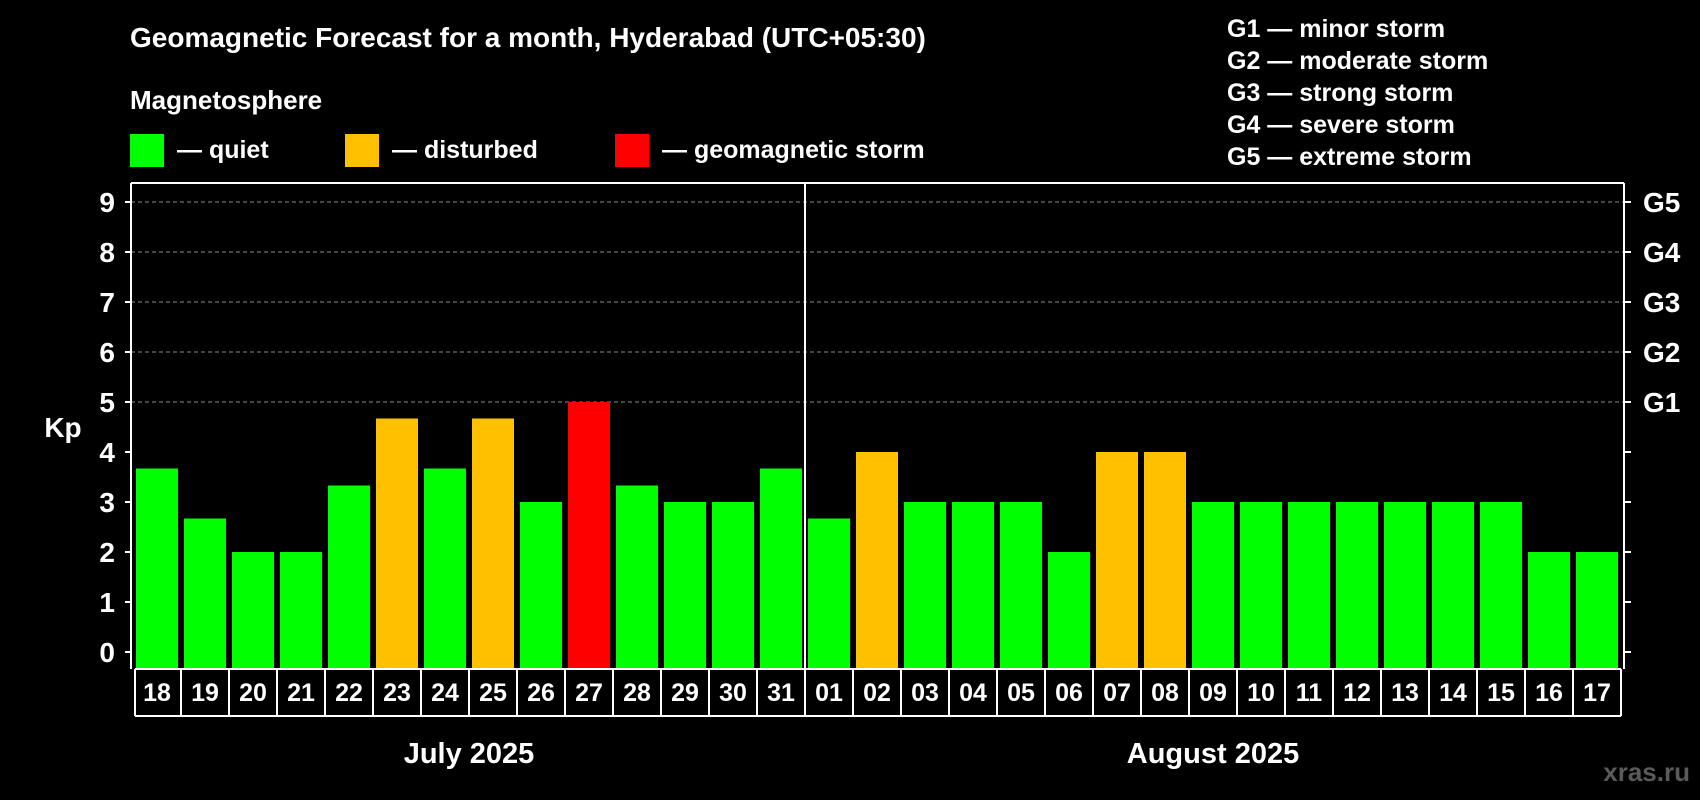 The width and height of the screenshot is (1700, 800). Describe the element at coordinates (445, 693) in the screenshot. I see `x-tick-label-24: 24` at that location.